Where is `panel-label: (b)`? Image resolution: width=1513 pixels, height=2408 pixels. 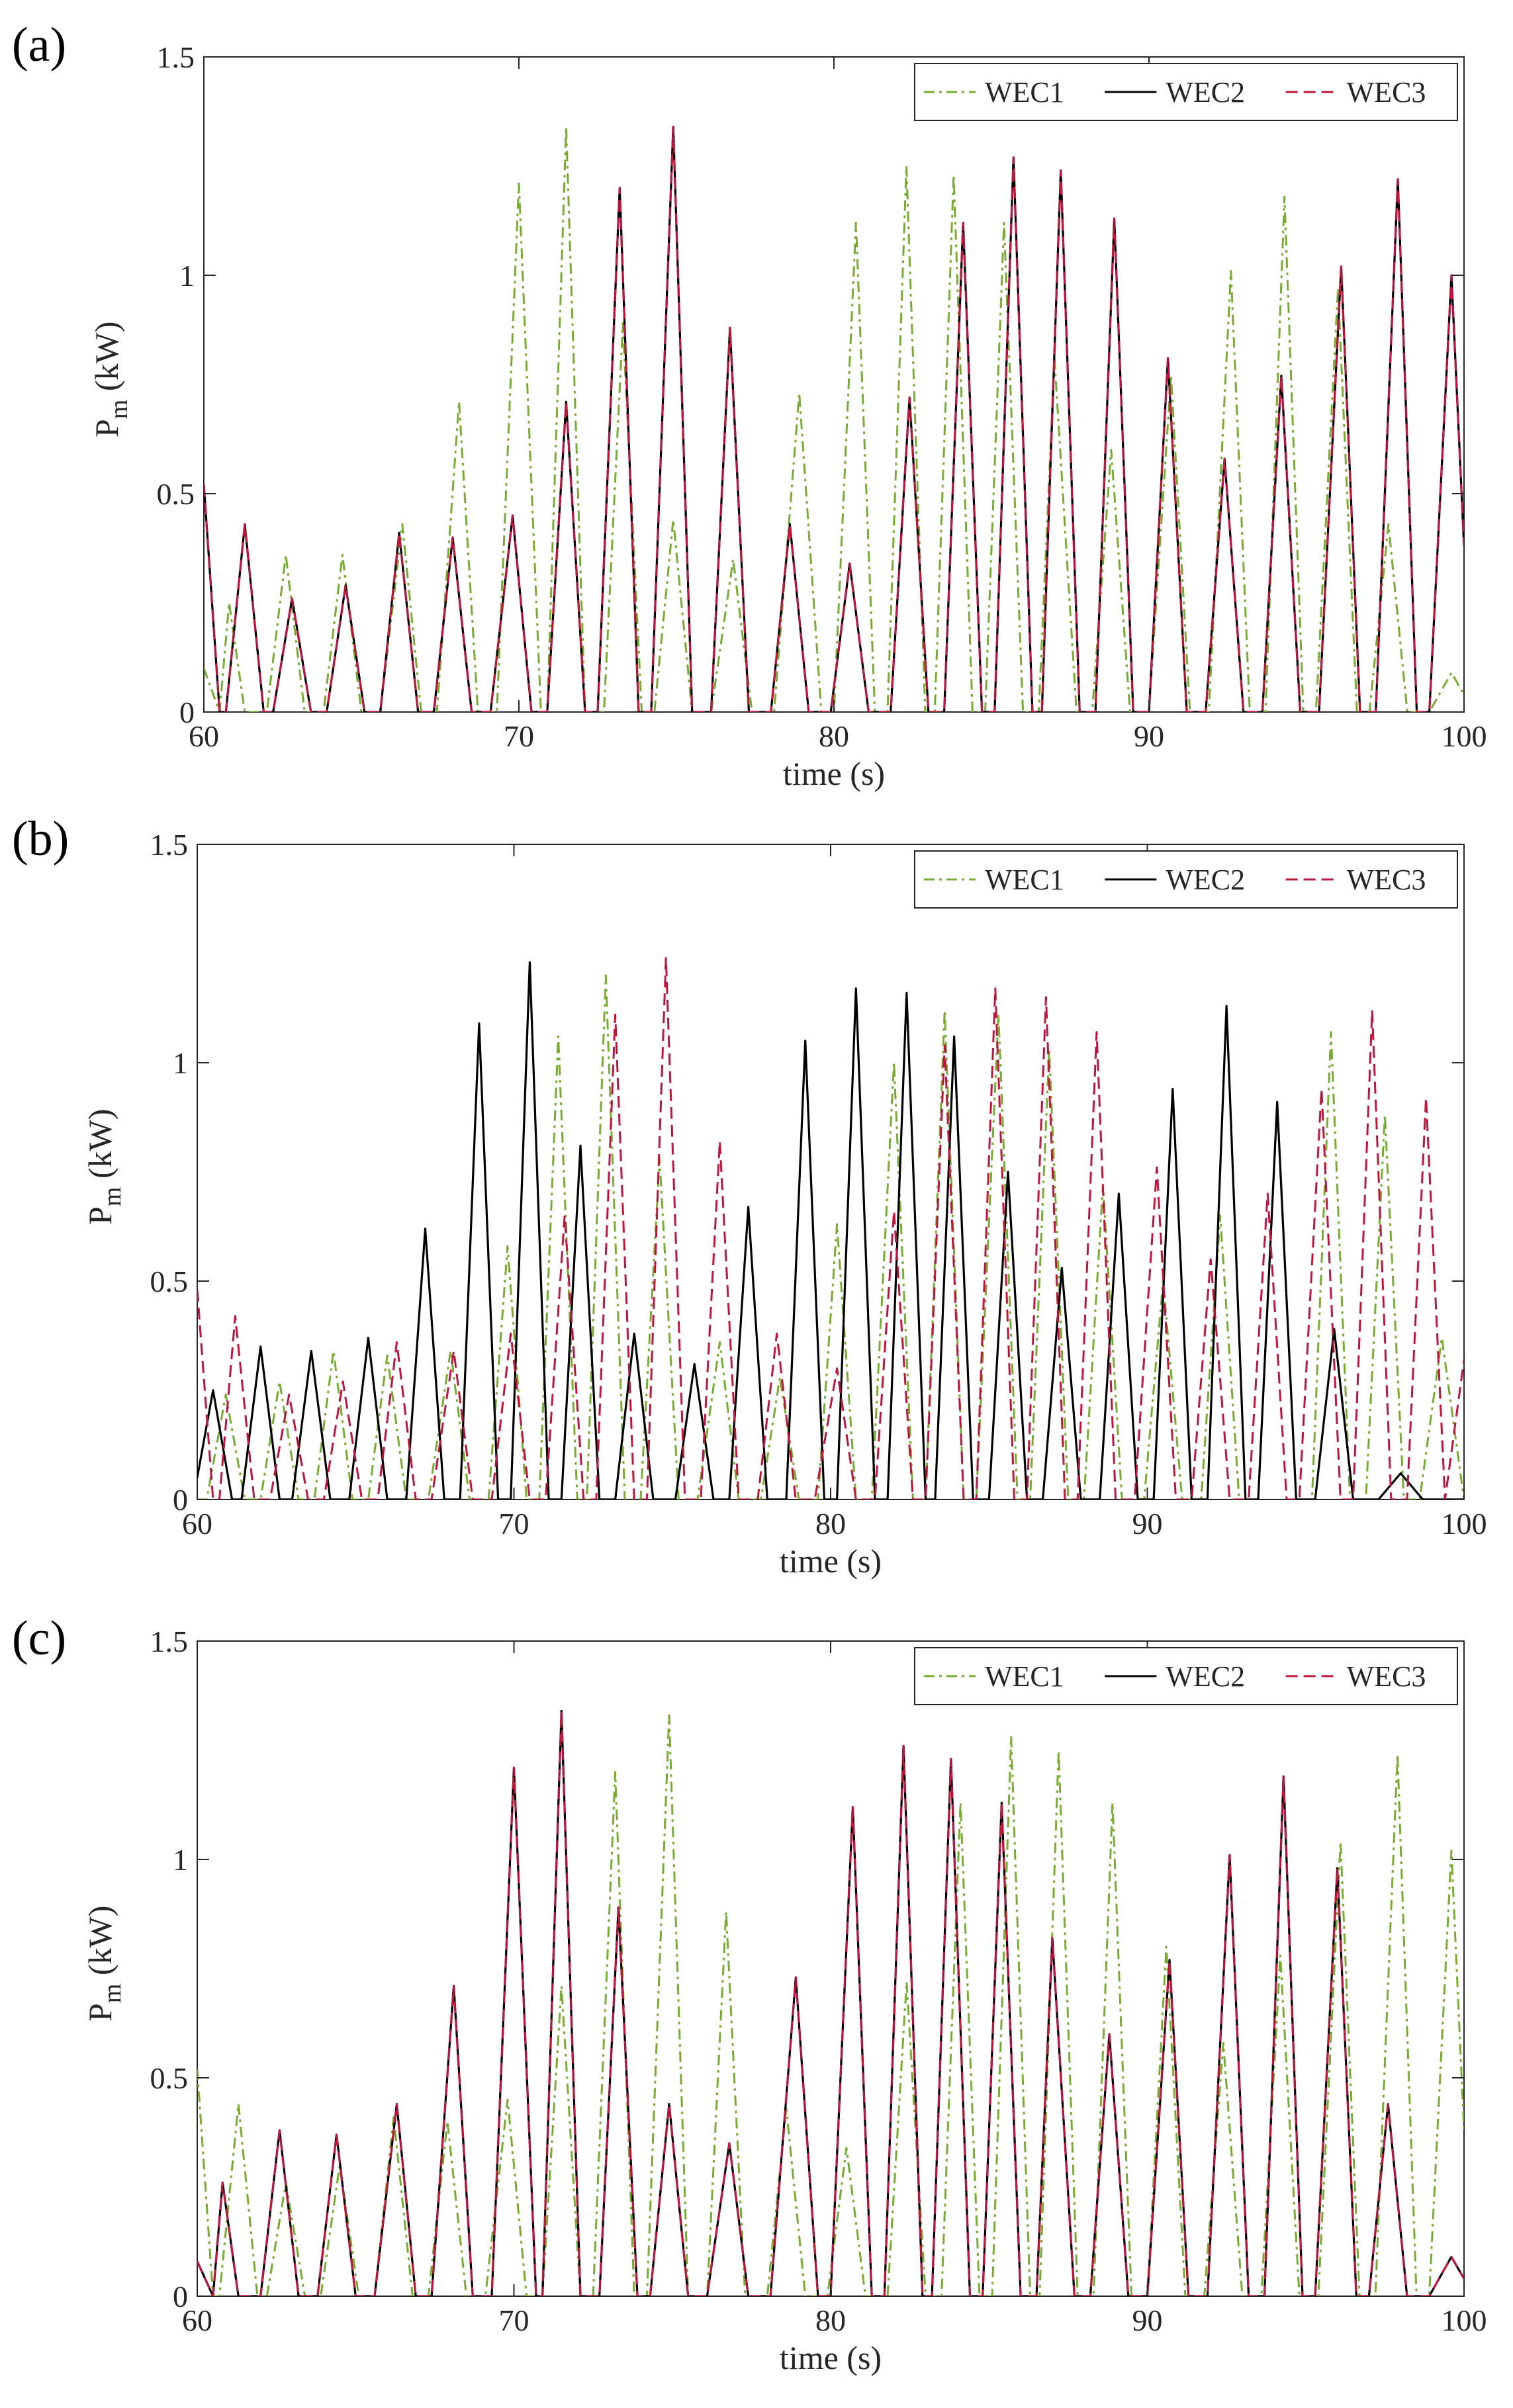 panel-label: (b) is located at coordinates (40, 839).